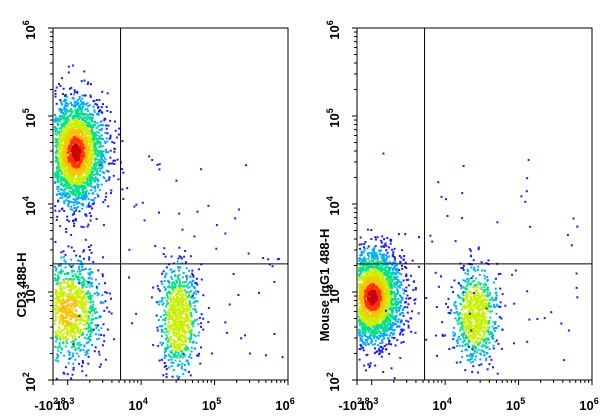  I want to click on y-tick-label: 105, so click(29, 117).